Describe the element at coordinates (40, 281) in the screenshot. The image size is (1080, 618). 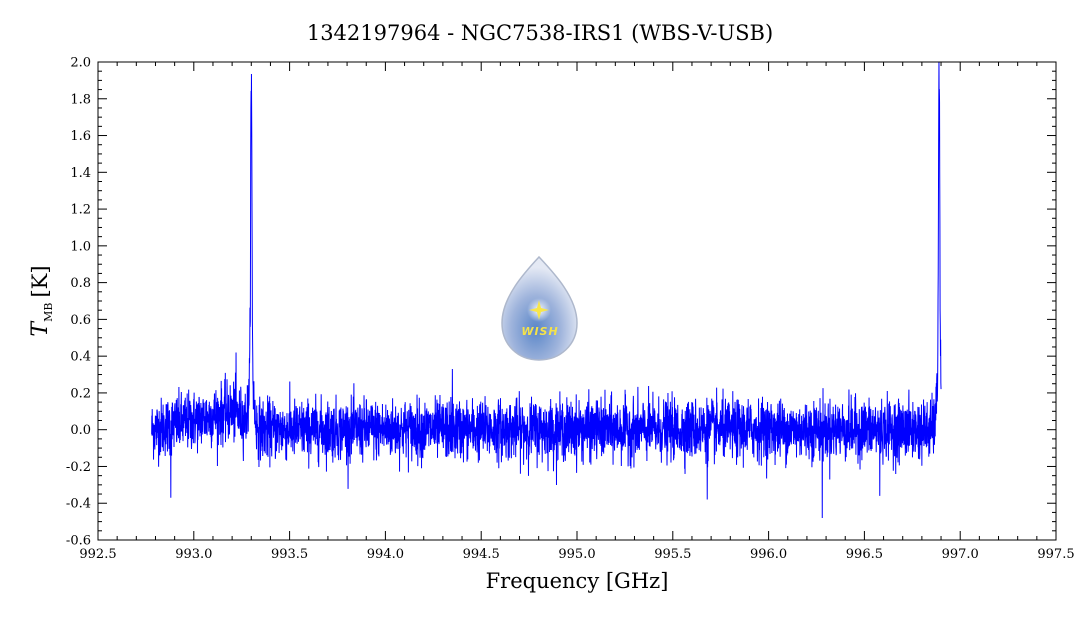
I see `y-axis-label-unit: [K]` at that location.